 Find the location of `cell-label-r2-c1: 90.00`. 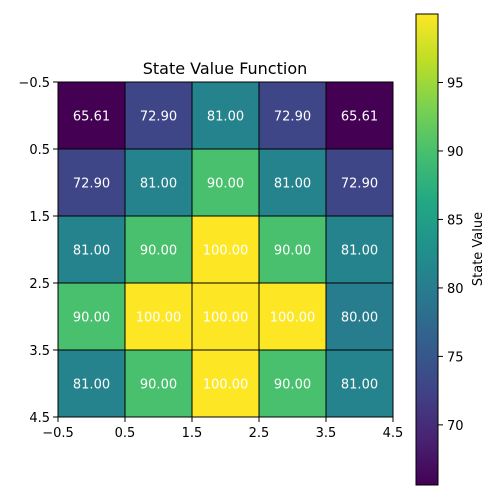

cell-label-r2-c1: 90.00 is located at coordinates (158, 251).